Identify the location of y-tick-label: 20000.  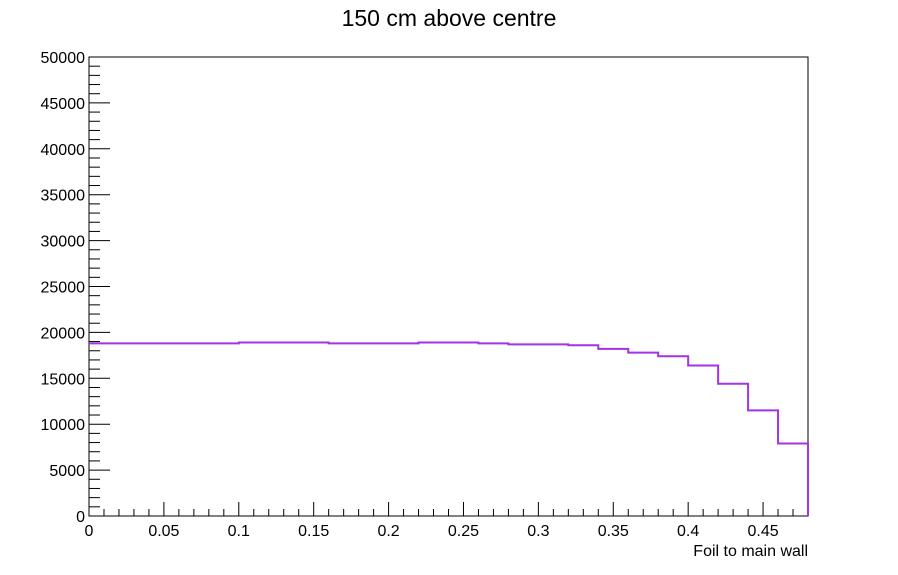
(63, 333).